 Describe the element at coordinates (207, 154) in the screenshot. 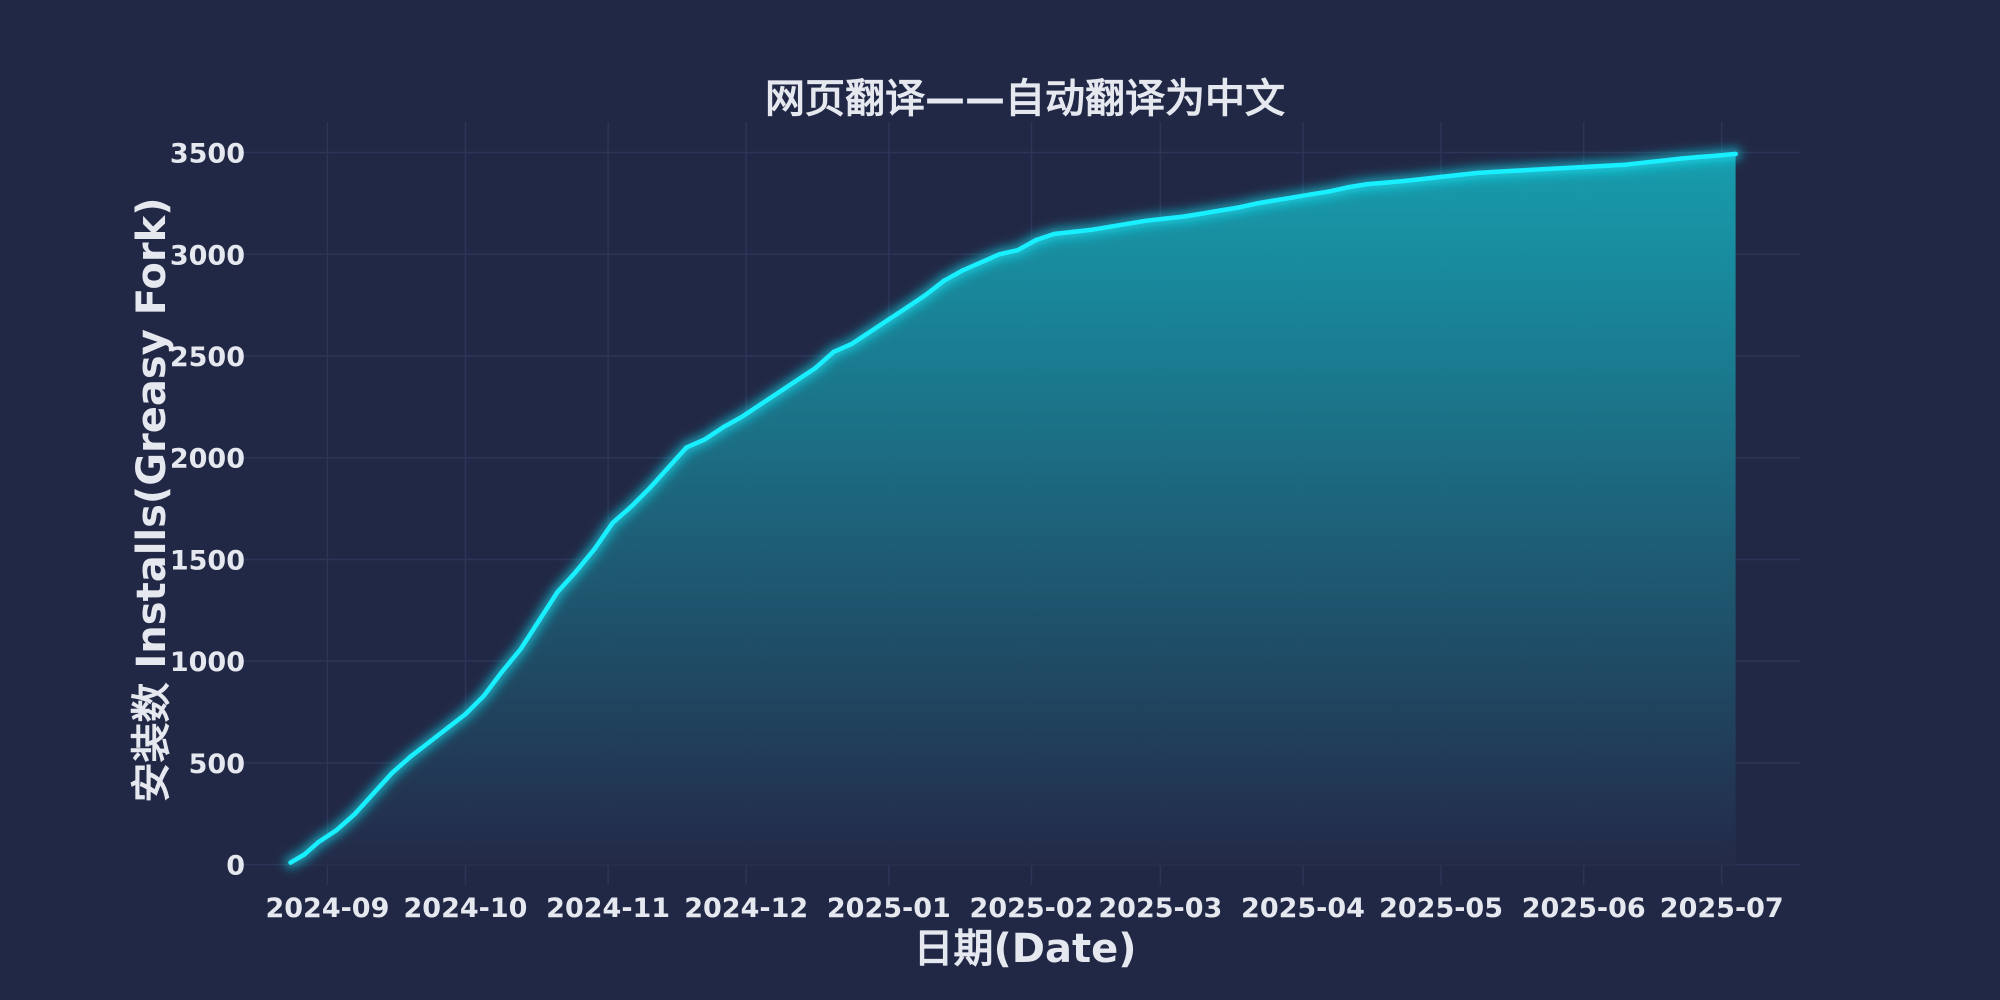

I see `y-tick-label: 3500` at that location.